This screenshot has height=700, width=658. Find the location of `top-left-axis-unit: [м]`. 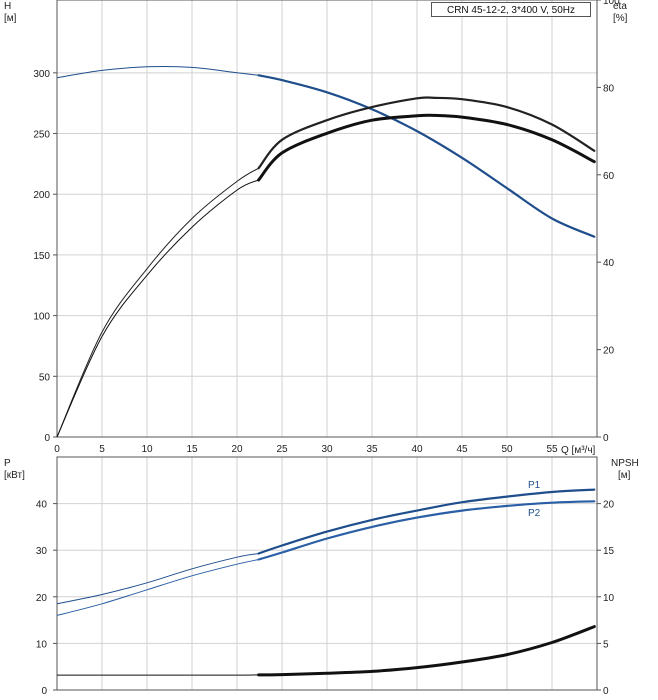

top-left-axis-unit: [м] is located at coordinates (10, 18).